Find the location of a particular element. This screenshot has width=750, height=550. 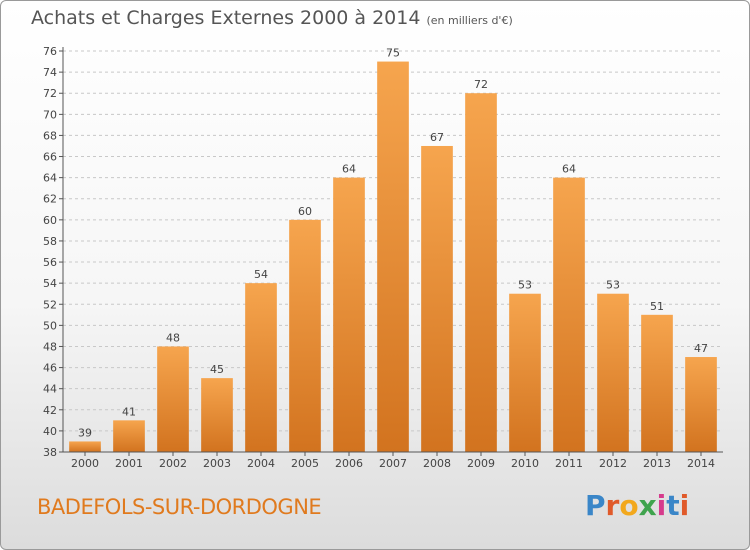

logo-letter: P is located at coordinates (595, 505).